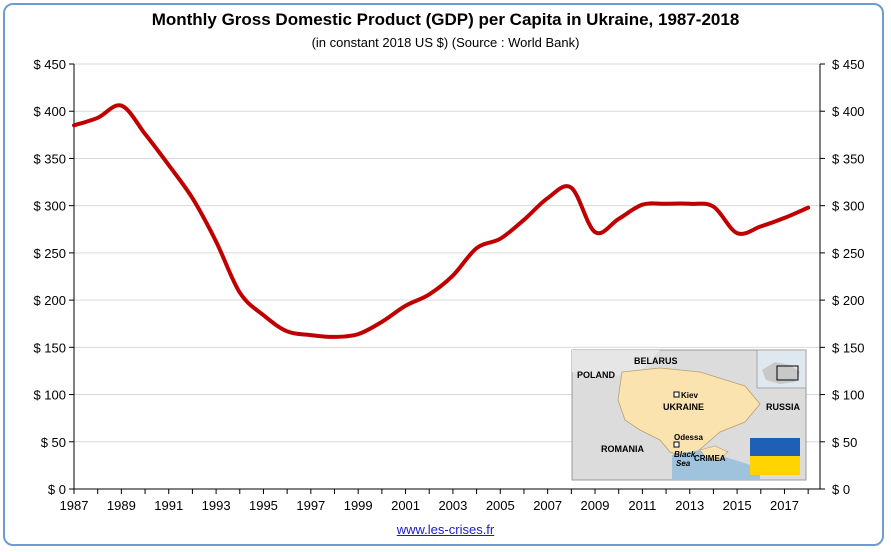 The width and height of the screenshot is (891, 552). Describe the element at coordinates (656, 361) in the screenshot. I see `map-label-belarus: BELARUS` at that location.